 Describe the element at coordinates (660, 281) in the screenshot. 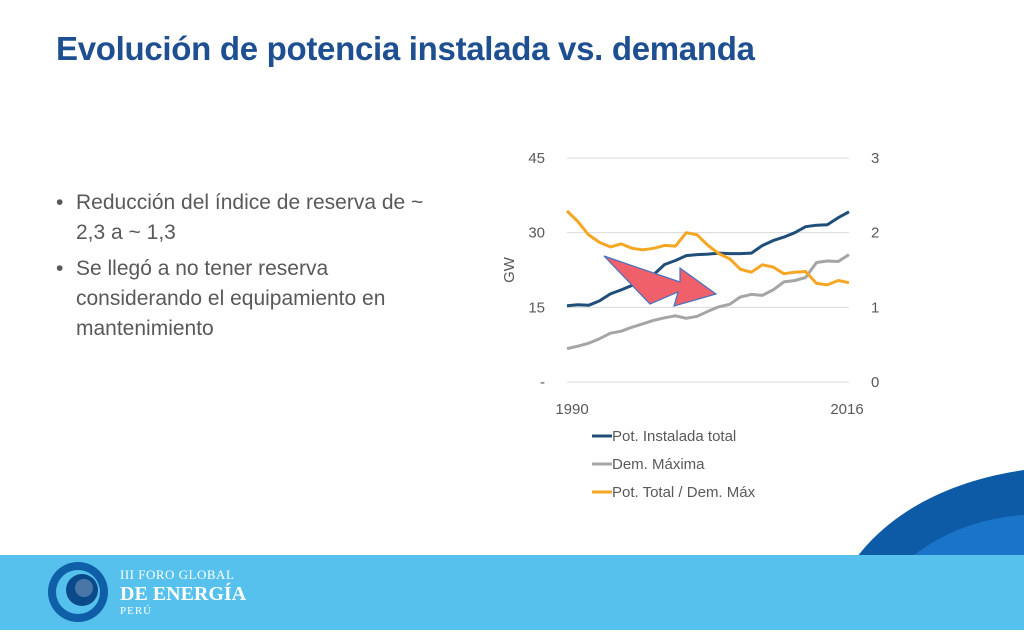

I see `trend-arrow-icon` at that location.